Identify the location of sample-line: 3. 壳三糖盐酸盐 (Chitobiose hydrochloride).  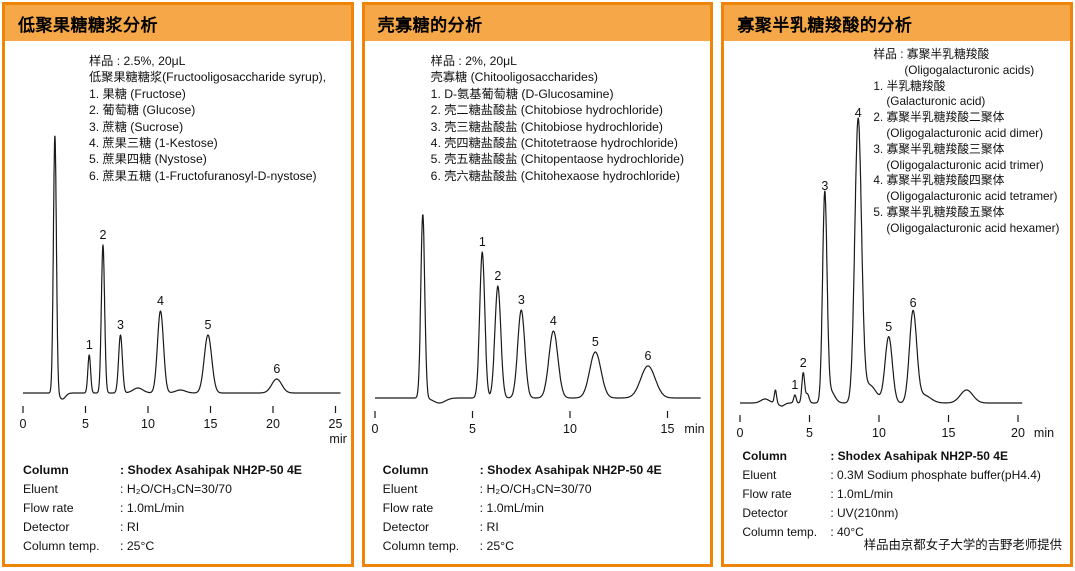
(546, 126).